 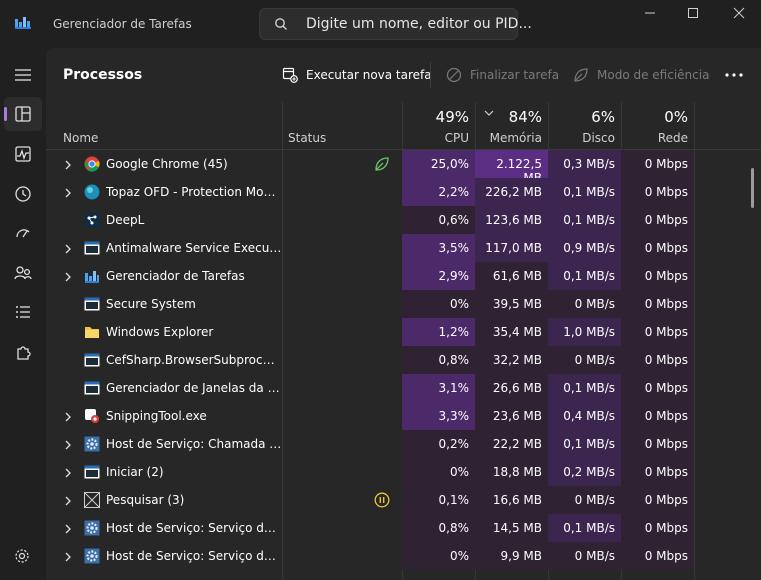 What do you see at coordinates (160, 332) in the screenshot?
I see `process-name: Windows Explorer` at bounding box center [160, 332].